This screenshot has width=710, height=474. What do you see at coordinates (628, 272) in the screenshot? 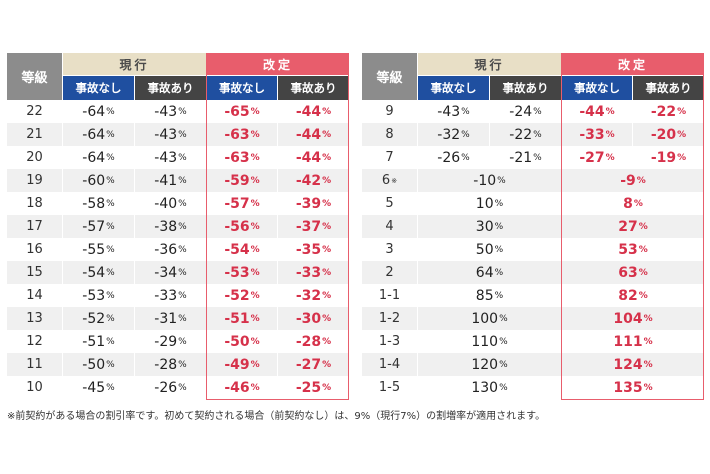
I see `revised-rate-value: 63` at bounding box center [628, 272].